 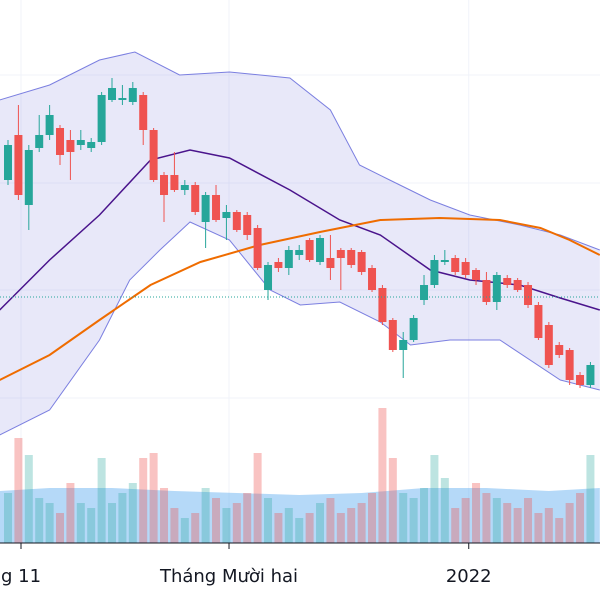 What do you see at coordinates (300, 571) in the screenshot?
I see `axis-background` at bounding box center [300, 571].